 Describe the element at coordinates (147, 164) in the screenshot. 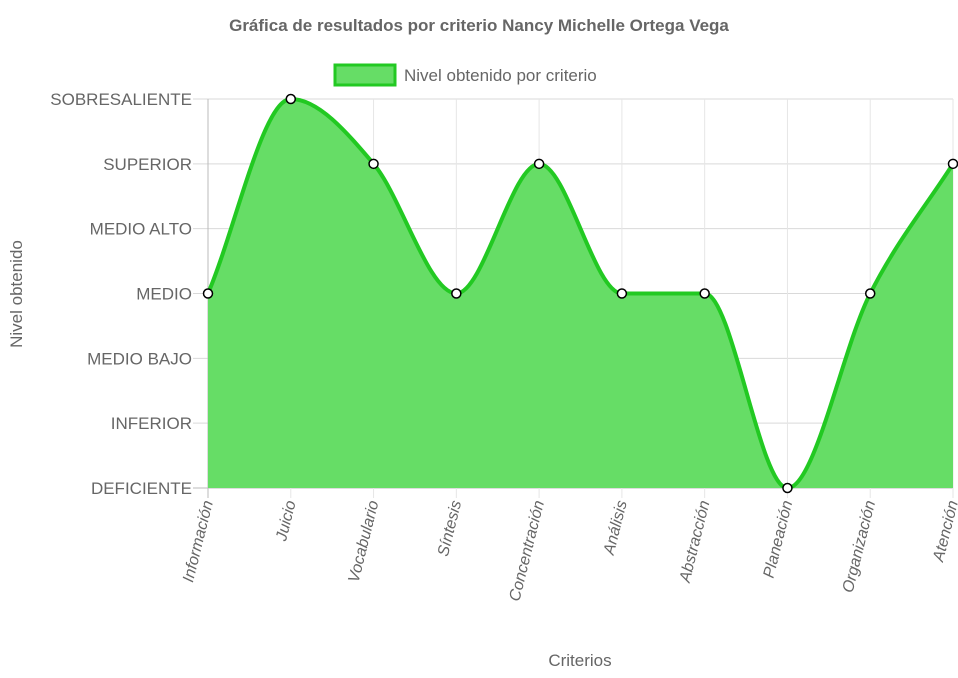

I see `y-tick-label: SUPERIOR` at that location.